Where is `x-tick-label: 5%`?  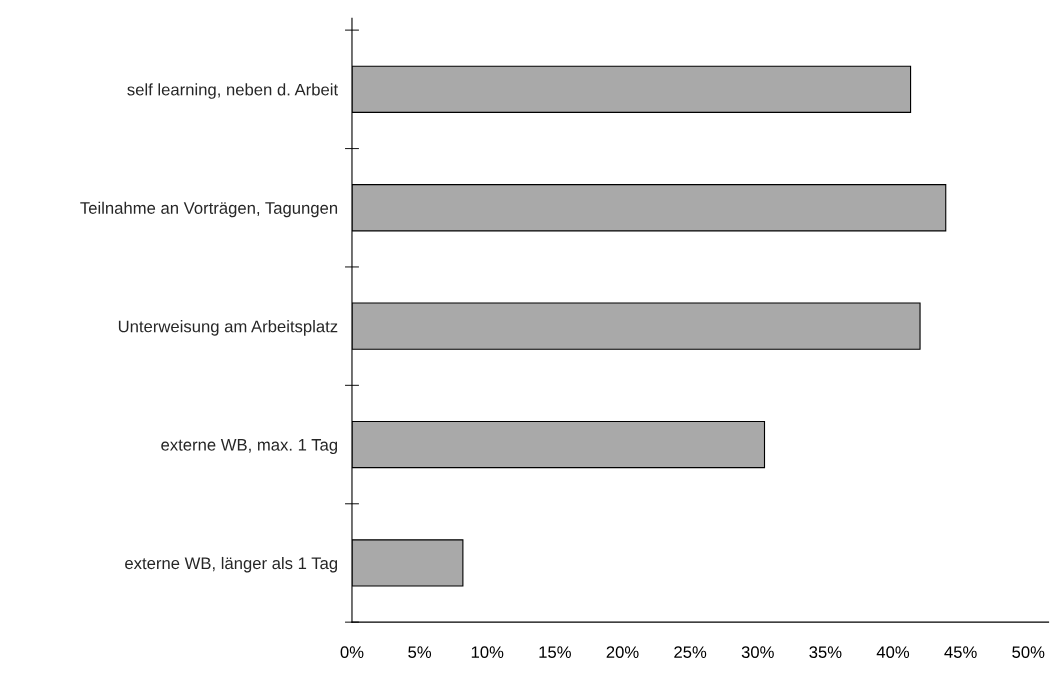
x-tick-label: 5% is located at coordinates (420, 652).